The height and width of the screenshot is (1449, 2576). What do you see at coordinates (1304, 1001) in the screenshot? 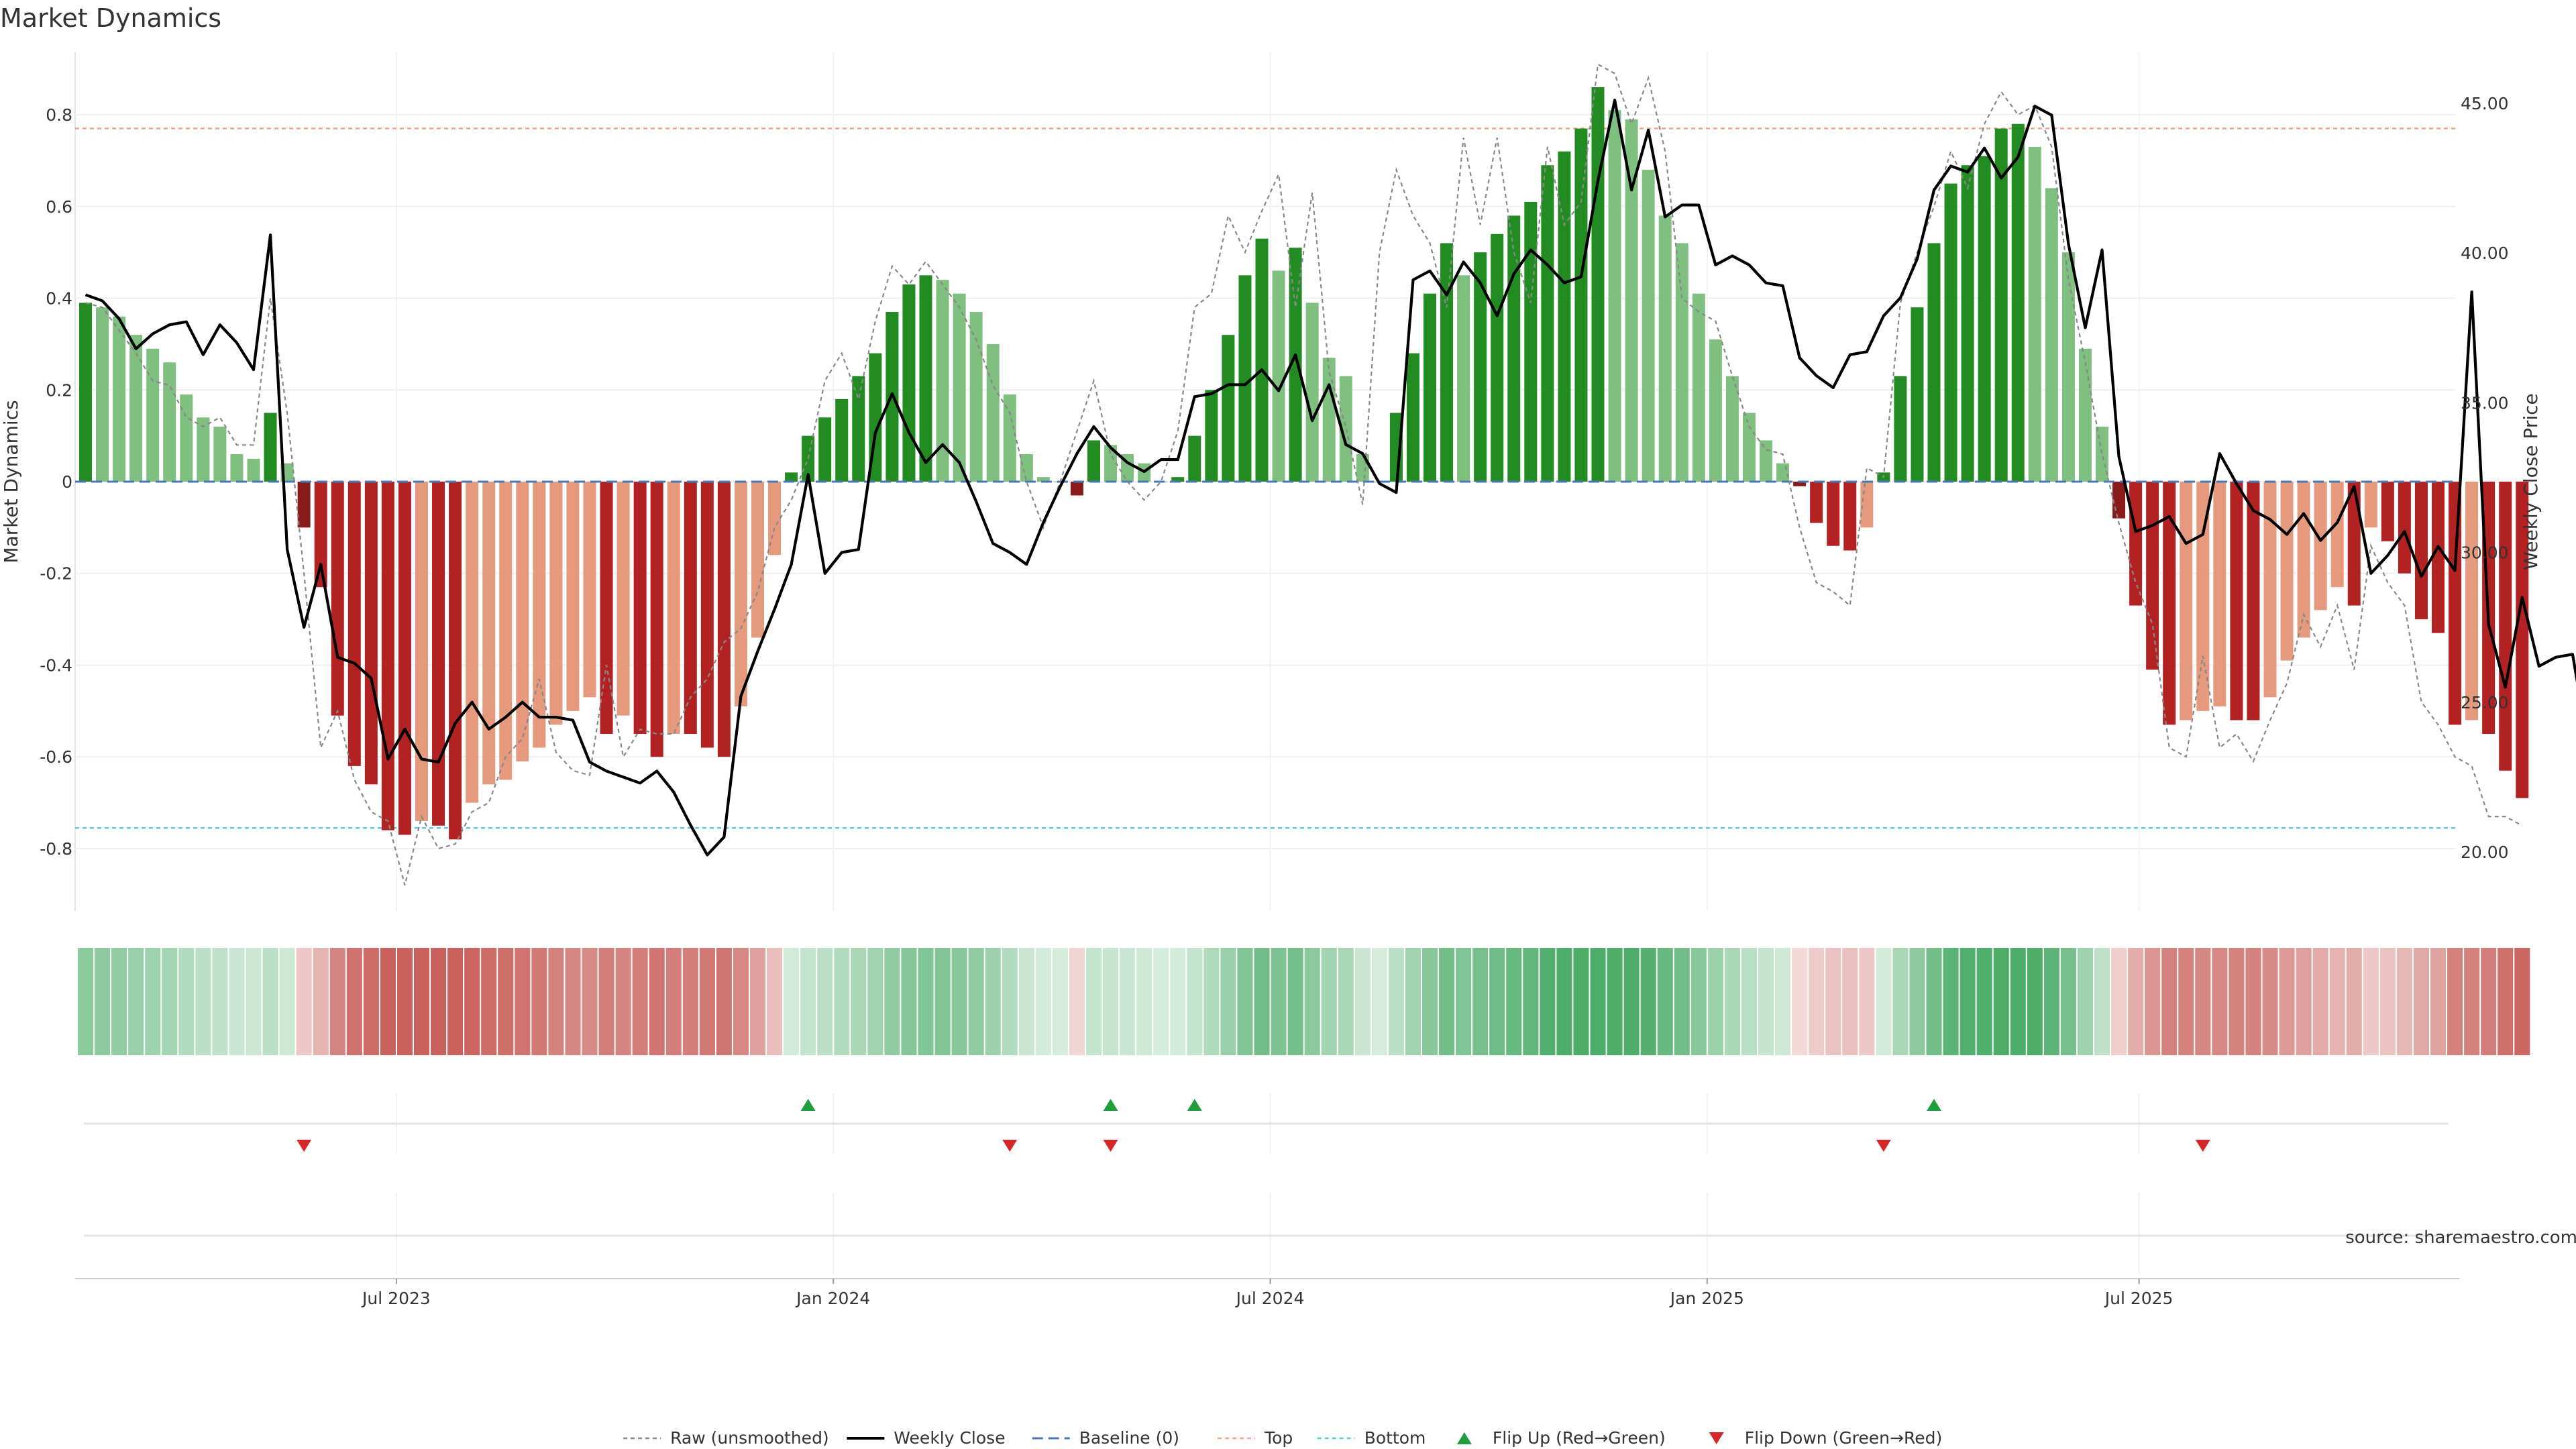
I see `regime-heat-strip` at bounding box center [1304, 1001].